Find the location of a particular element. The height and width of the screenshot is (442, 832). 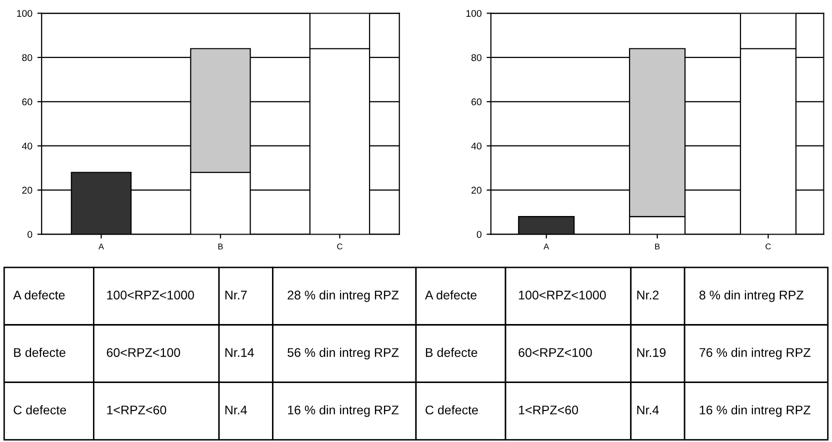

text: 28 % din intreg RPZ is located at coordinates (343, 296).